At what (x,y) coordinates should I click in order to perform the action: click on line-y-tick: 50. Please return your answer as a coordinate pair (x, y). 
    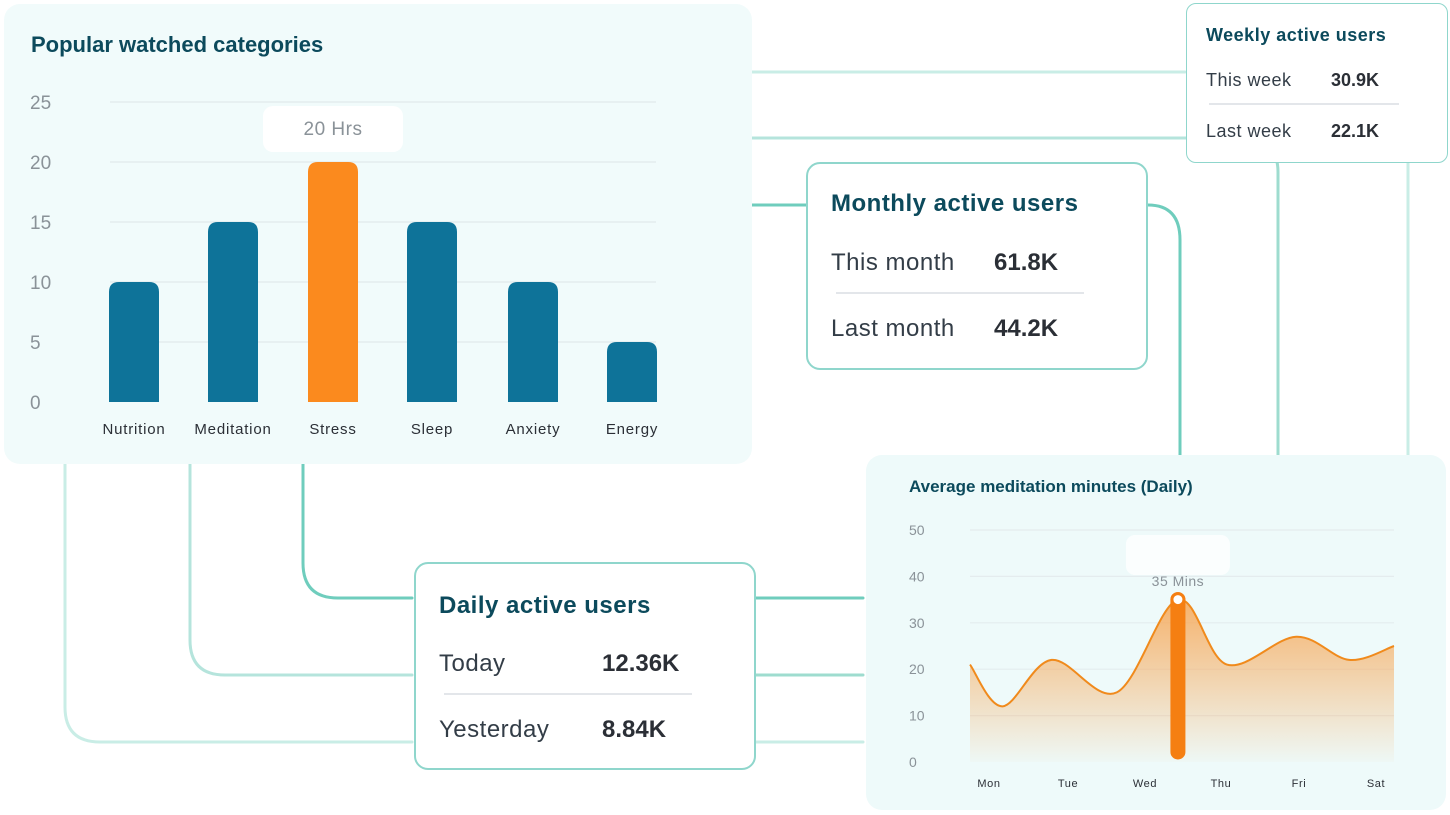
    Looking at the image, I should click on (917, 530).